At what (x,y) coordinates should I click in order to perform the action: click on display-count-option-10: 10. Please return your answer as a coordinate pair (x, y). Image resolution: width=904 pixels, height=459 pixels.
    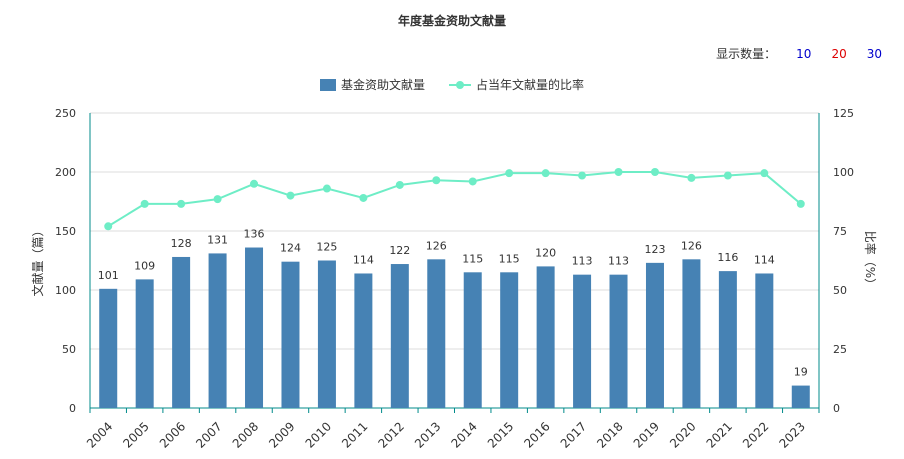
    Looking at the image, I should click on (804, 53).